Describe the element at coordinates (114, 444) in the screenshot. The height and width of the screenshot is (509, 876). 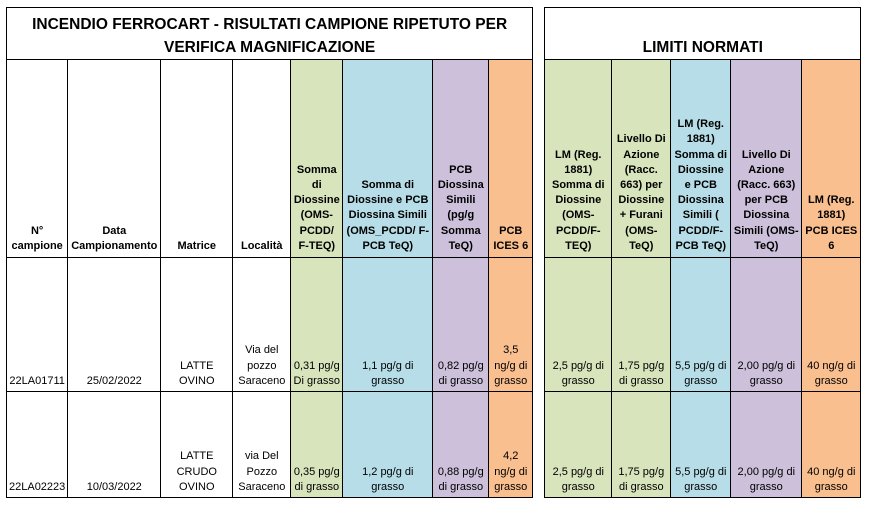
I see `cell-data: 10/03/2022` at that location.